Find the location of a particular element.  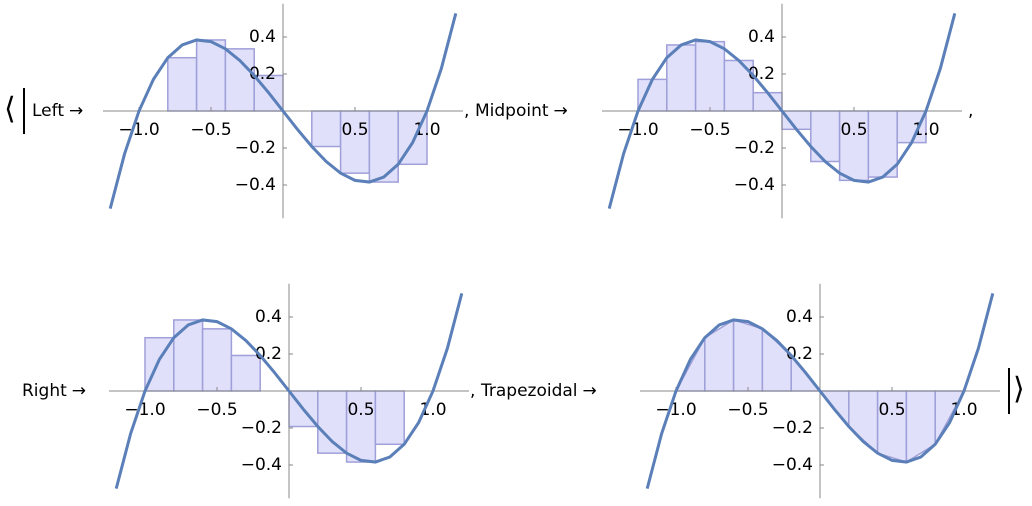

open-bracket: ⟨ is located at coordinates (10, 109).